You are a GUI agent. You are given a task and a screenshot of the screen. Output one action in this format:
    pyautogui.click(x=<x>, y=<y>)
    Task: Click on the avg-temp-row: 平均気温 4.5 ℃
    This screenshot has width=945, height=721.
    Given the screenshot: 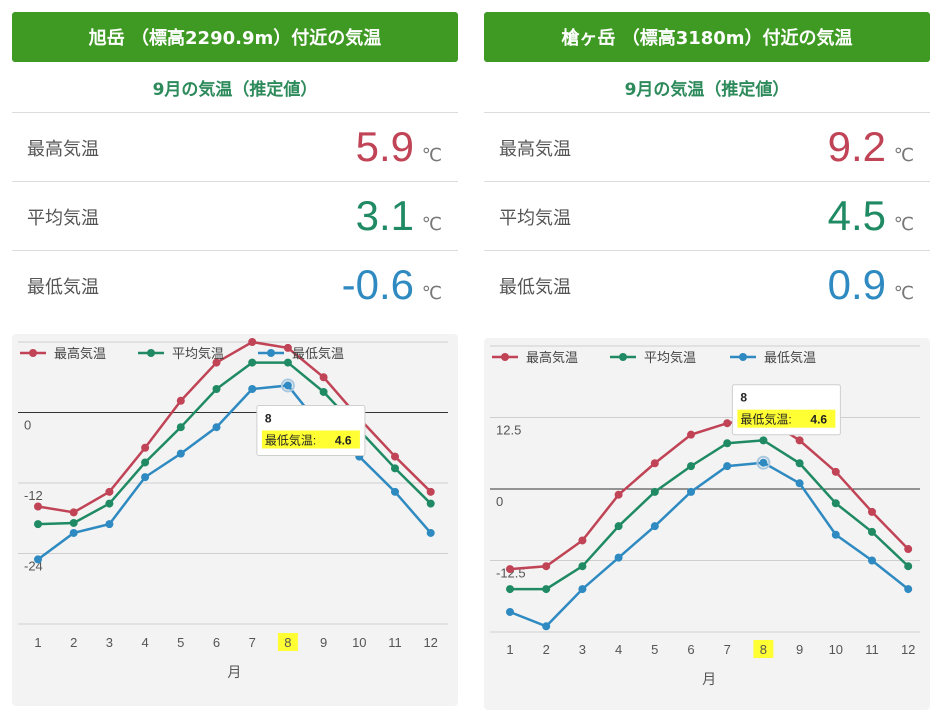 What is the action you would take?
    pyautogui.click(x=707, y=216)
    